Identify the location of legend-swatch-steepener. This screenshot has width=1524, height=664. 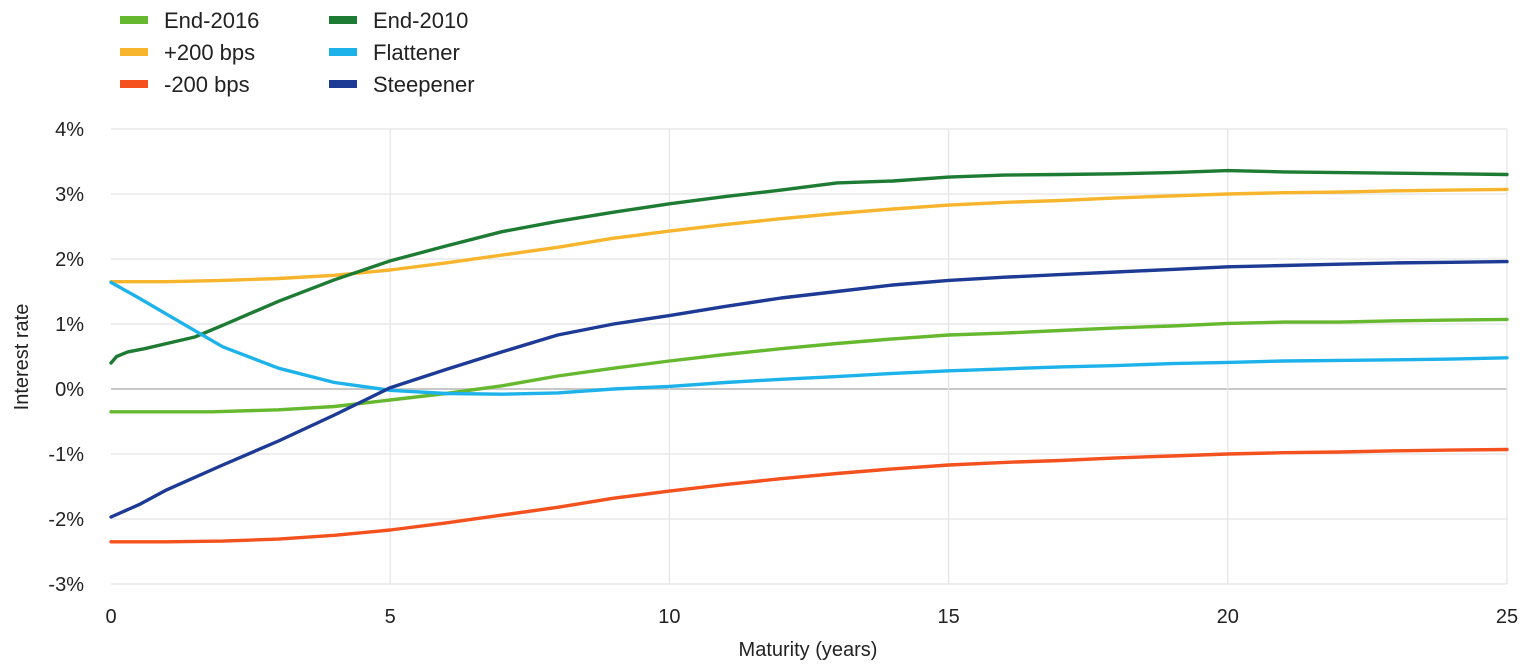
(343, 84).